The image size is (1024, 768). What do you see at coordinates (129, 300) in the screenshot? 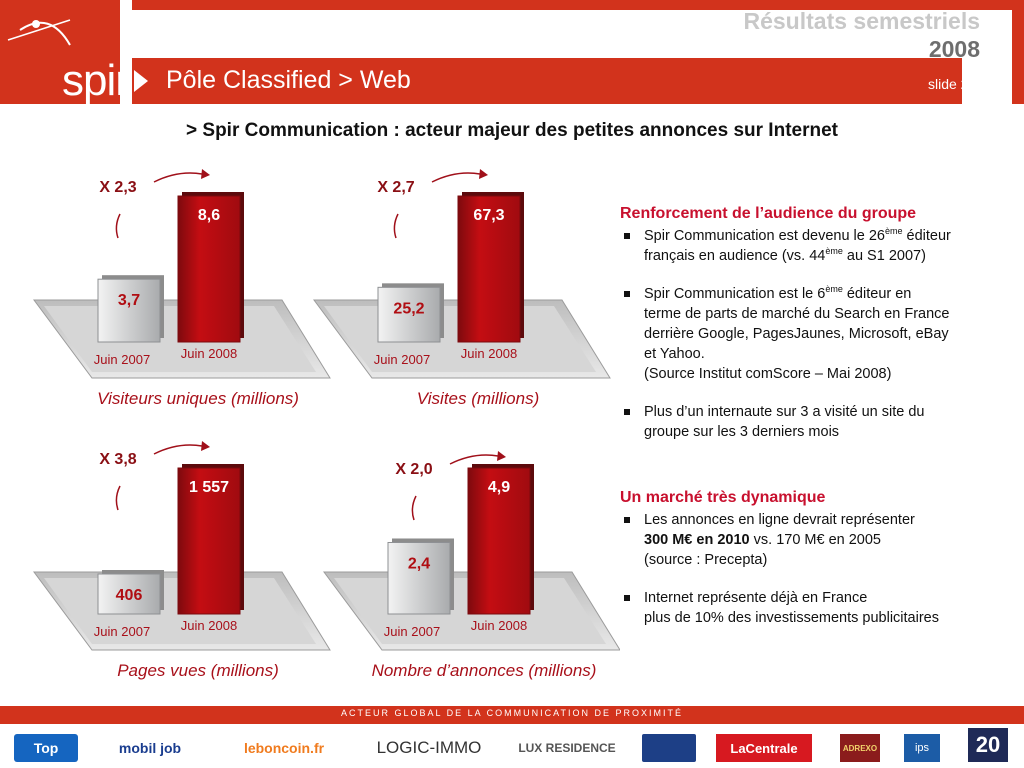
I see `bar-value-label: 3,7` at bounding box center [129, 300].